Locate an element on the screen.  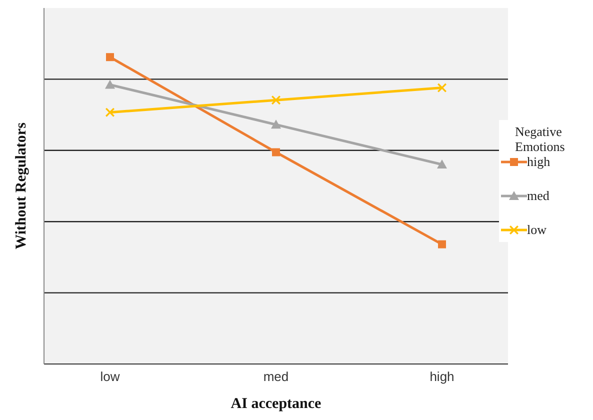
legend-label: med is located at coordinates (538, 196).